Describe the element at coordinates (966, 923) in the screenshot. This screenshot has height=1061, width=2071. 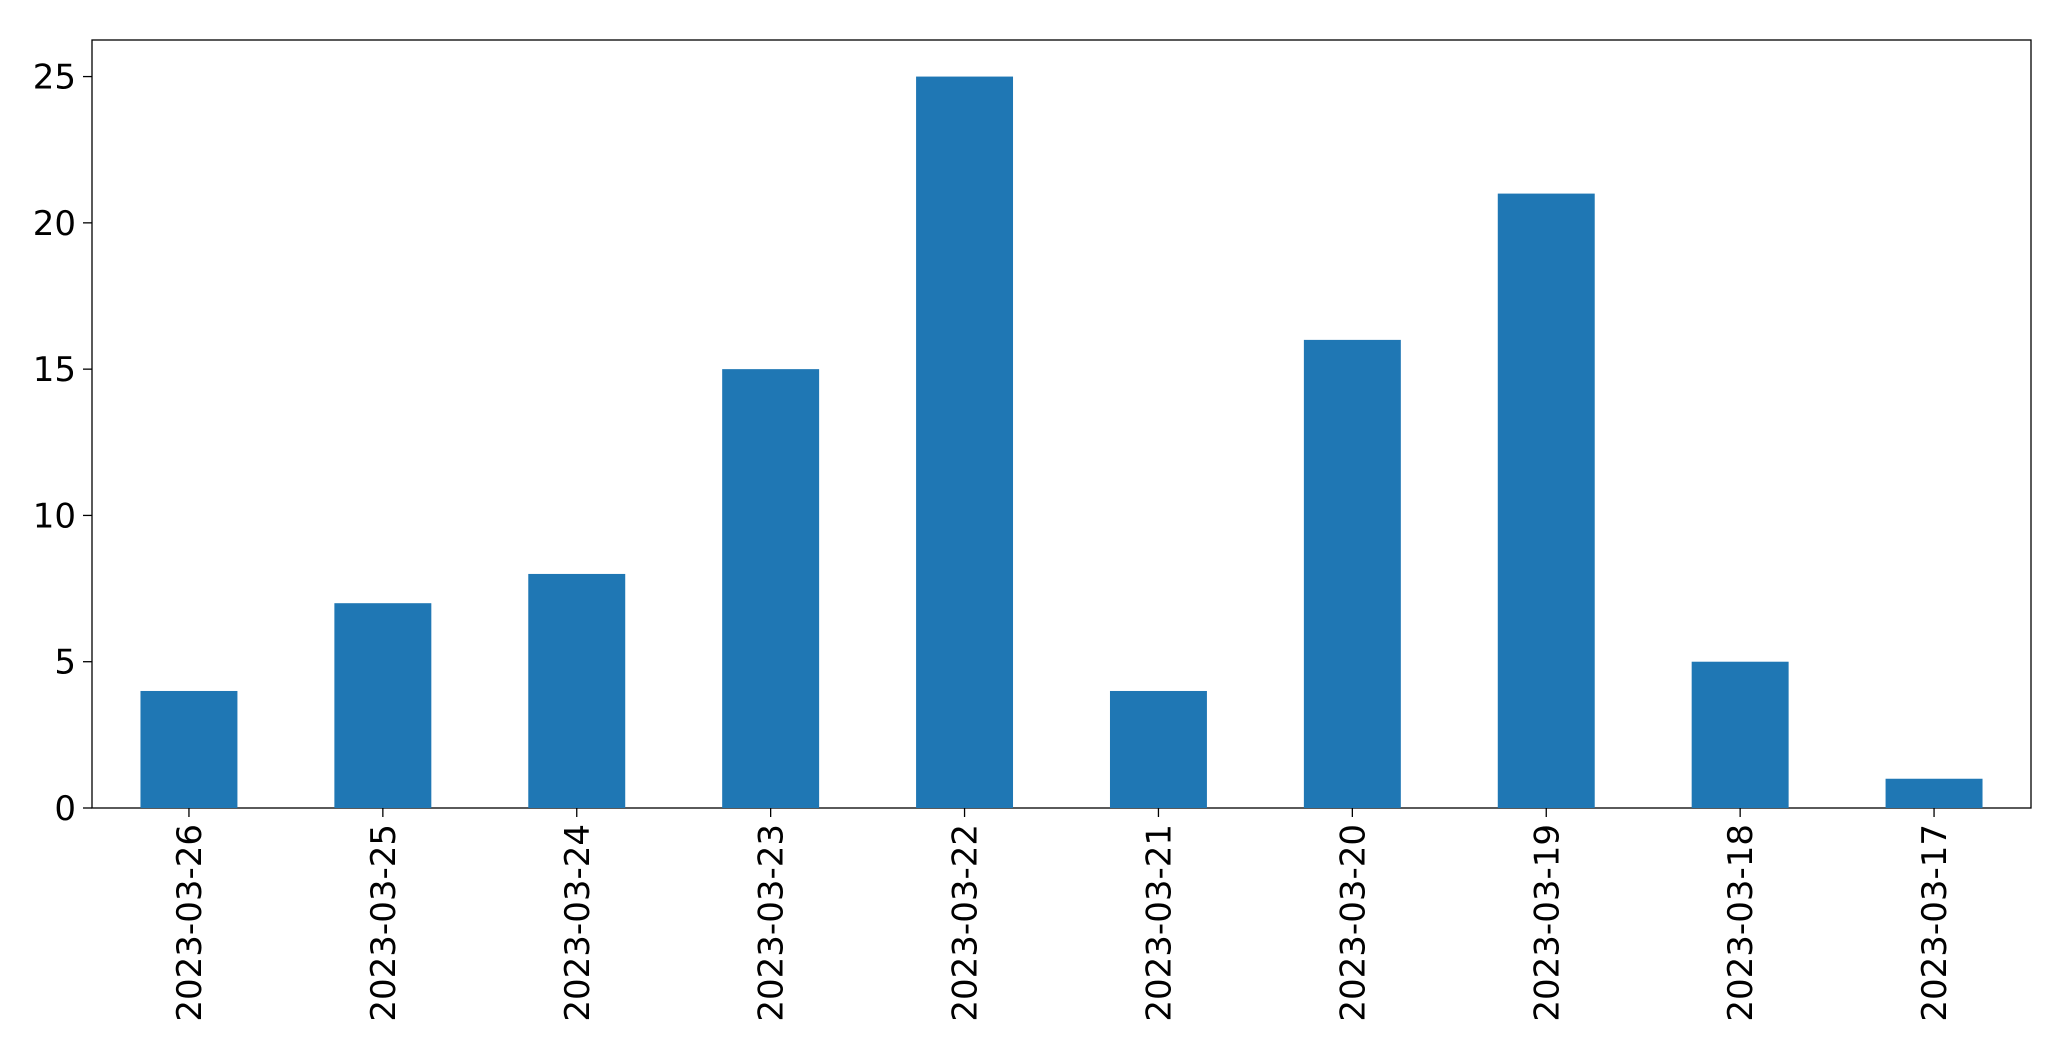
I see `x-tick-label: 2023-03-22` at that location.